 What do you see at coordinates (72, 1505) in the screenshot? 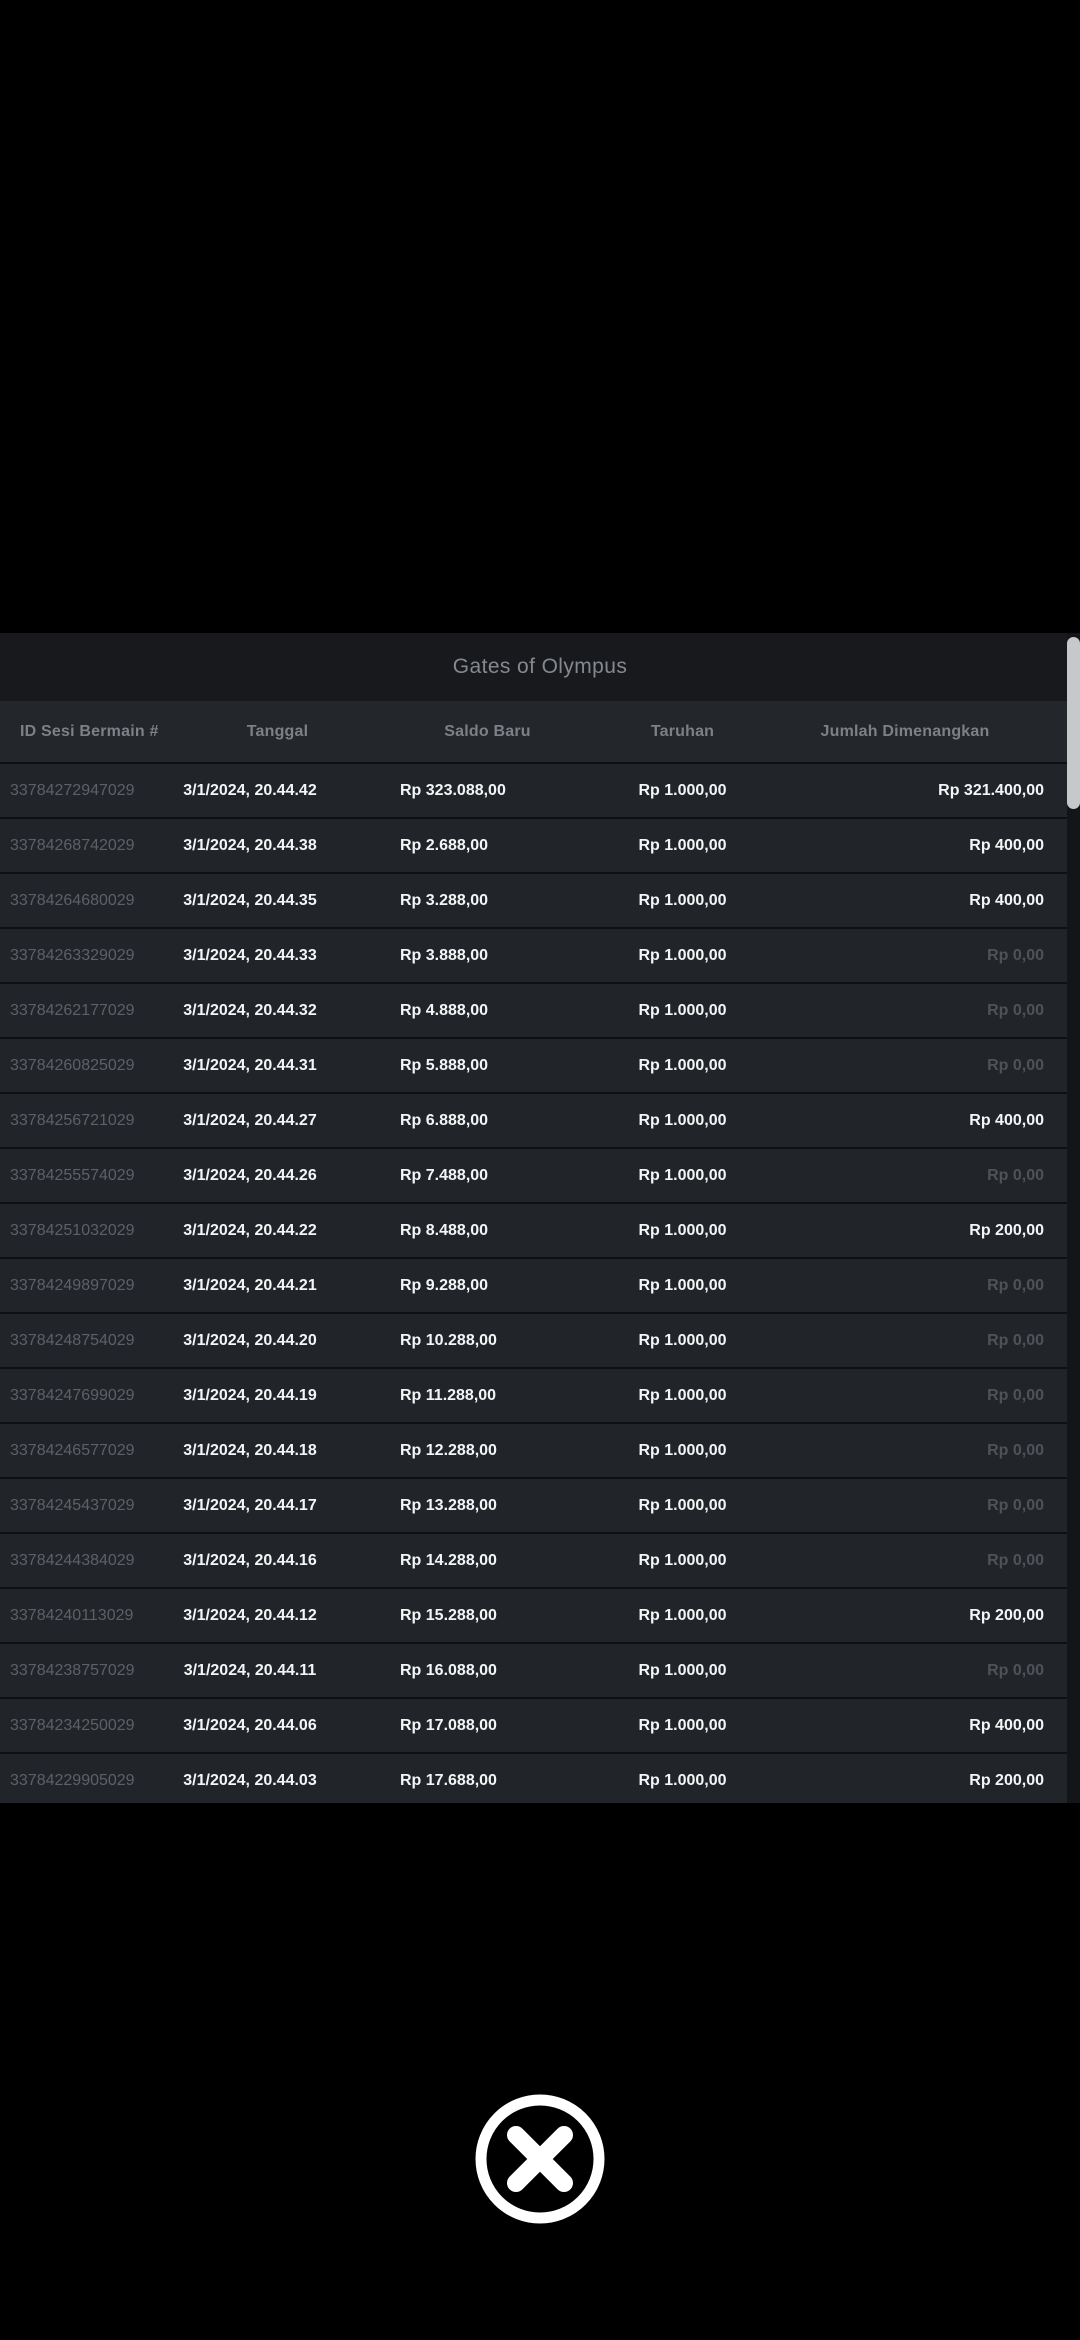
I see `session-id: 33784245437029` at bounding box center [72, 1505].